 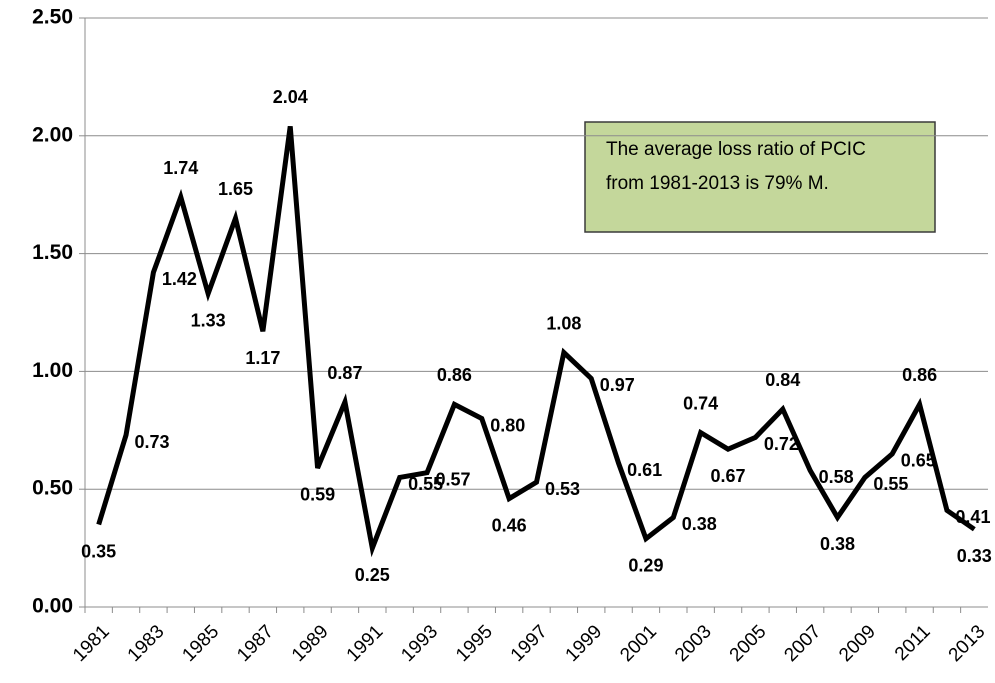 What do you see at coordinates (967, 643) in the screenshot?
I see `x-tick-label: 2013` at bounding box center [967, 643].